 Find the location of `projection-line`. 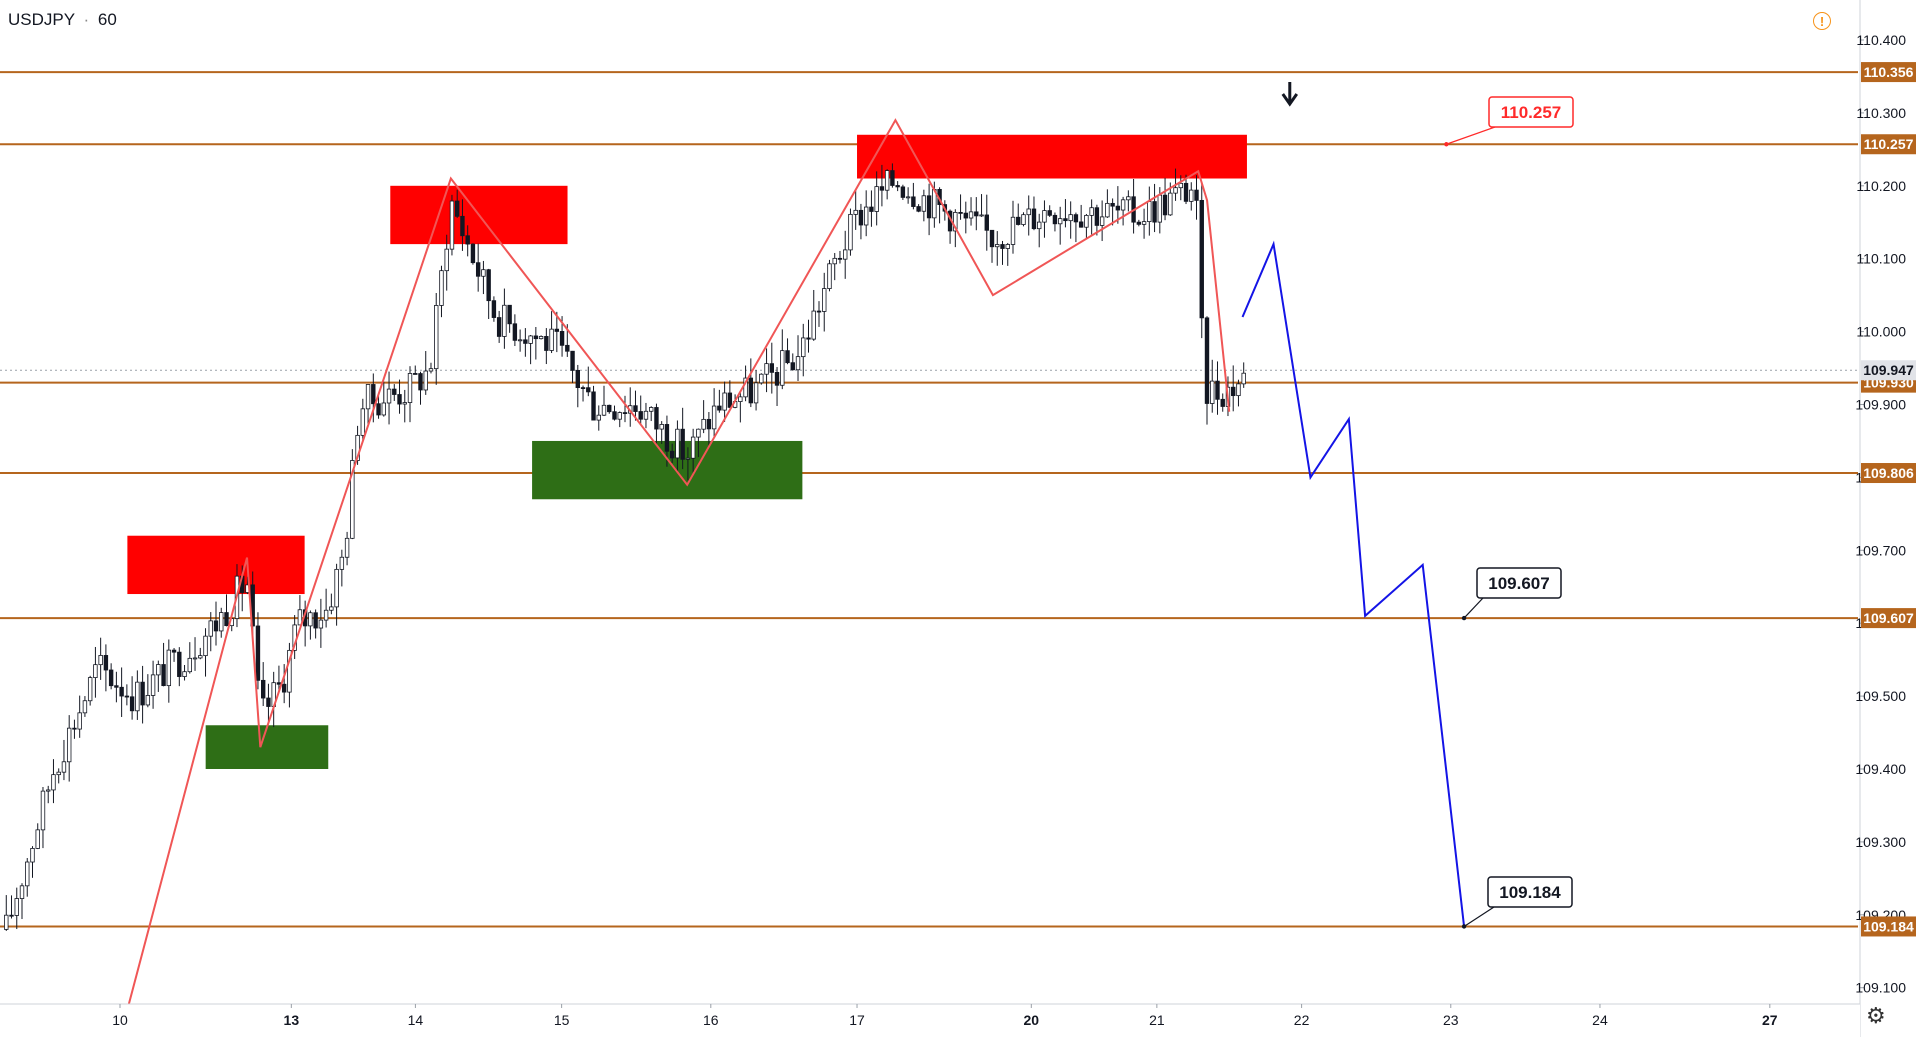

projection-line is located at coordinates (1353, 583).